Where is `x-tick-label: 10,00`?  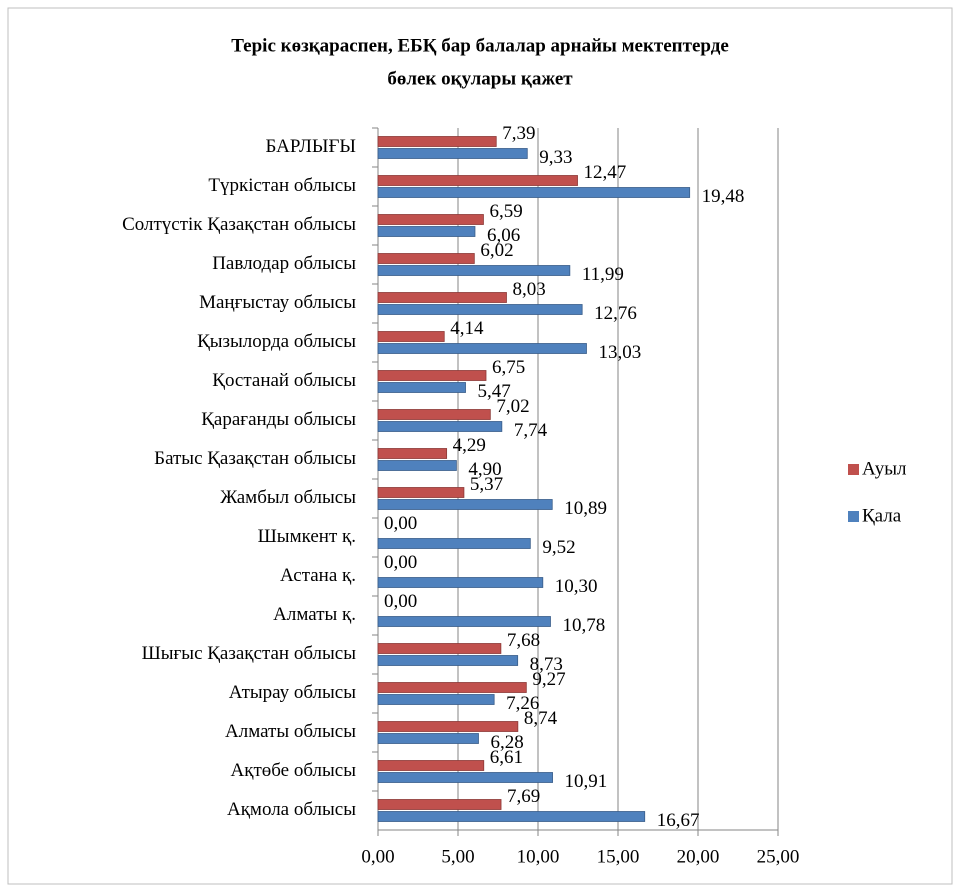
x-tick-label: 10,00 is located at coordinates (538, 856).